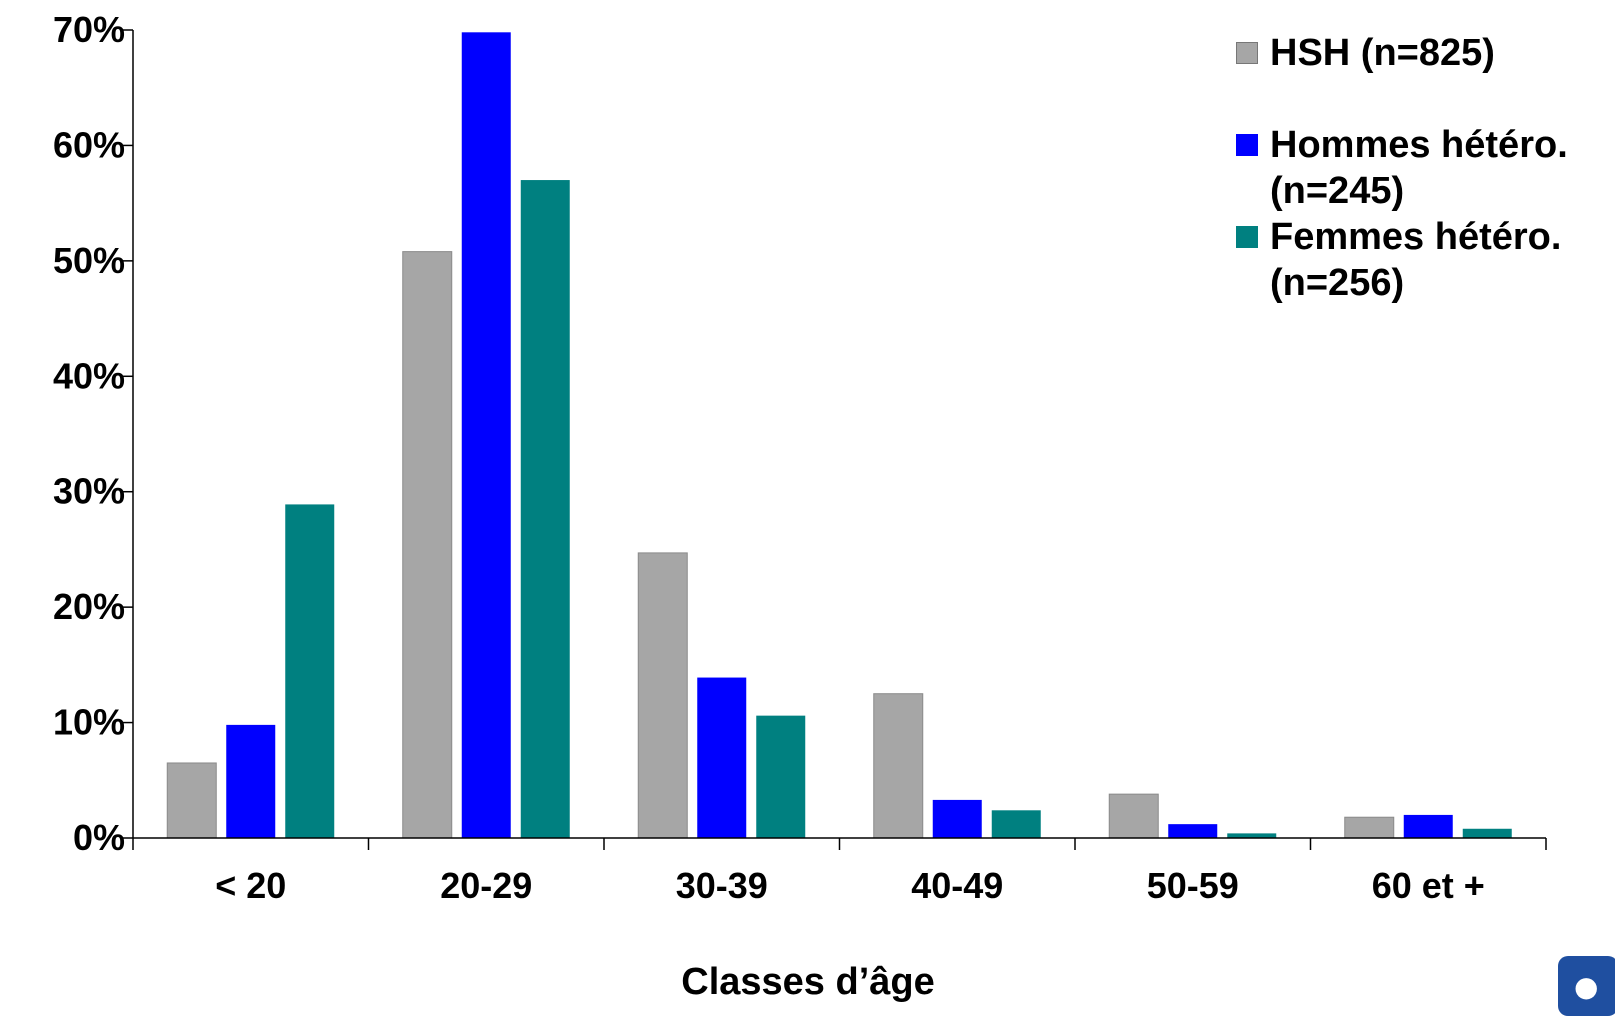  Describe the element at coordinates (89, 491) in the screenshot. I see `y-tick-label: 30%` at that location.